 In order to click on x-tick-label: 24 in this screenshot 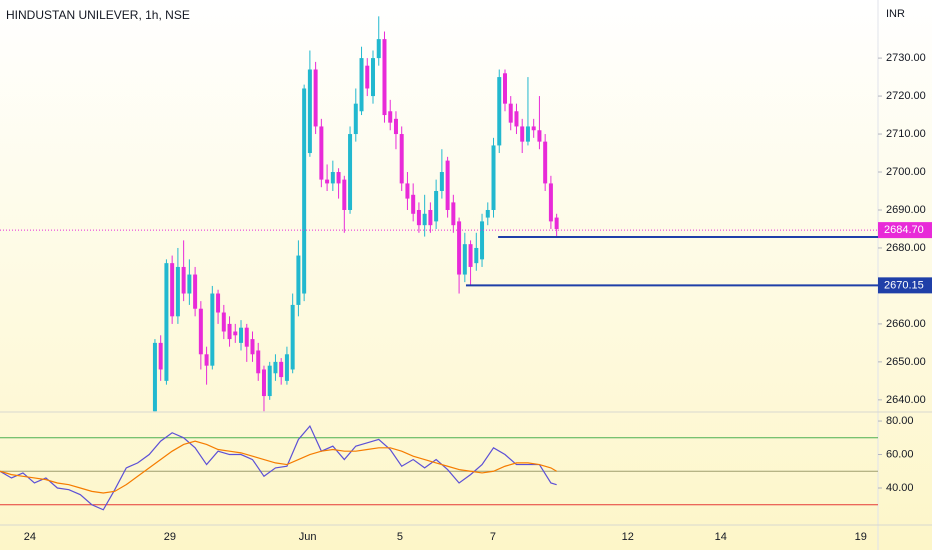, I will do `click(30, 537)`.